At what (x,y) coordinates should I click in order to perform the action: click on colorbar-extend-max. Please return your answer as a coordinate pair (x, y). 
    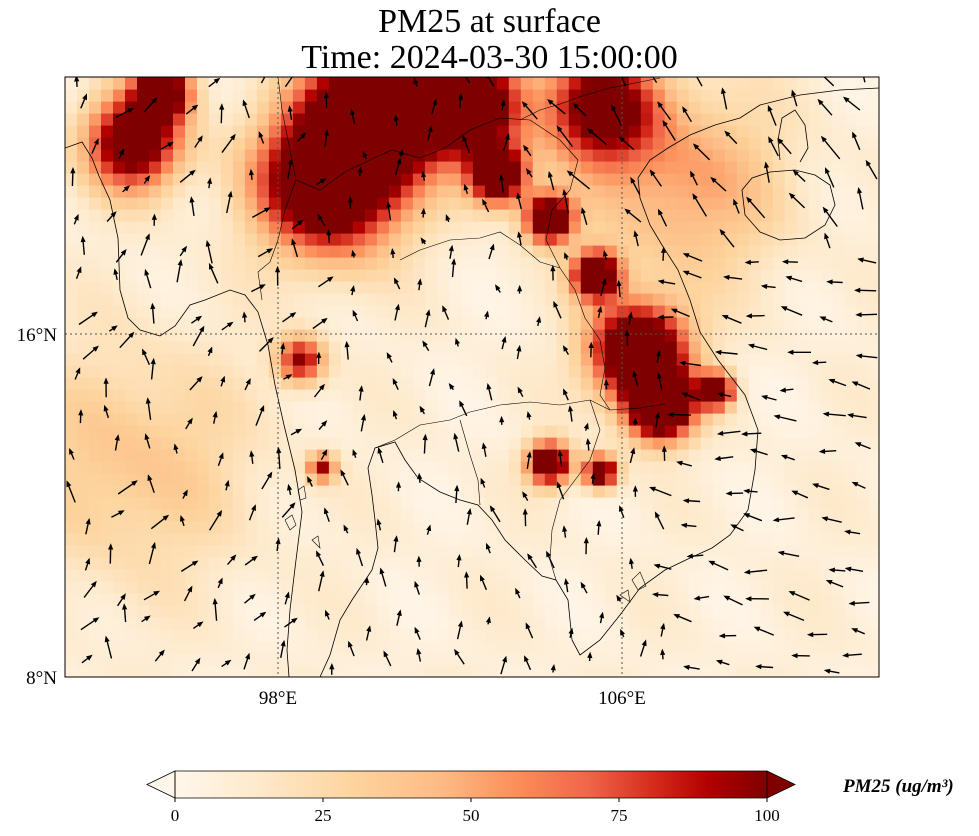
    Looking at the image, I should click on (781, 784).